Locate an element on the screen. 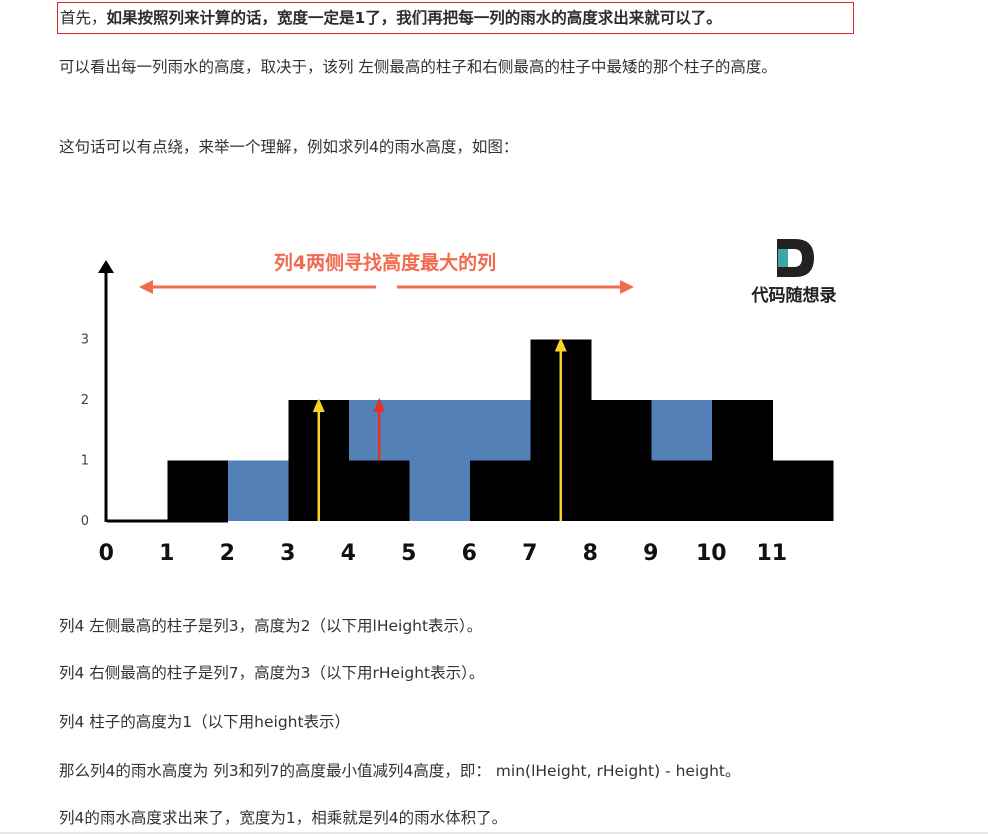 This screenshot has width=988, height=834. x-labels: 0 1 2 3 4 5 6 7 8 9 10 11 is located at coordinates (443, 553).